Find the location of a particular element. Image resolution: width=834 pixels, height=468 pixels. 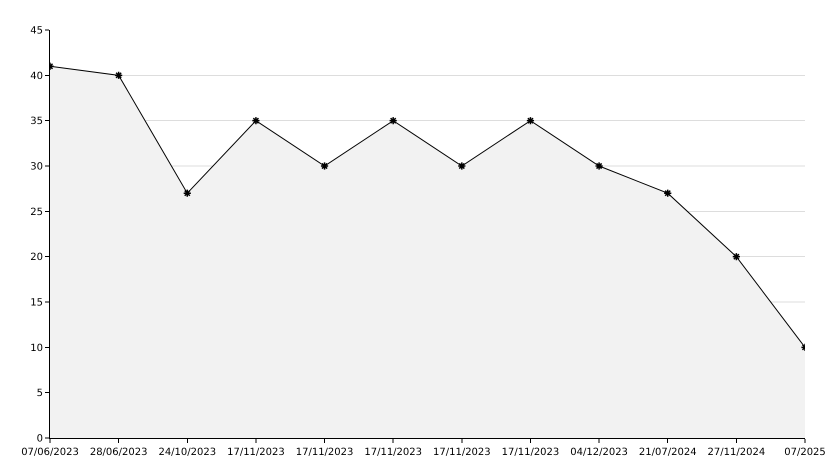

y-tick-label: 20 is located at coordinates (36, 258).